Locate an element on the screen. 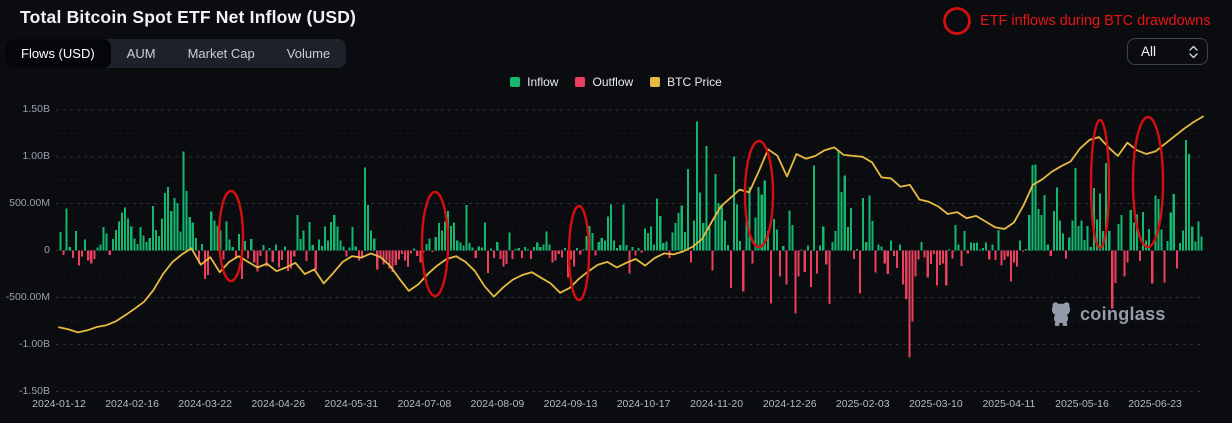 This screenshot has height=423, width=1232. legend-item-btc-price: BTC Price is located at coordinates (686, 82).